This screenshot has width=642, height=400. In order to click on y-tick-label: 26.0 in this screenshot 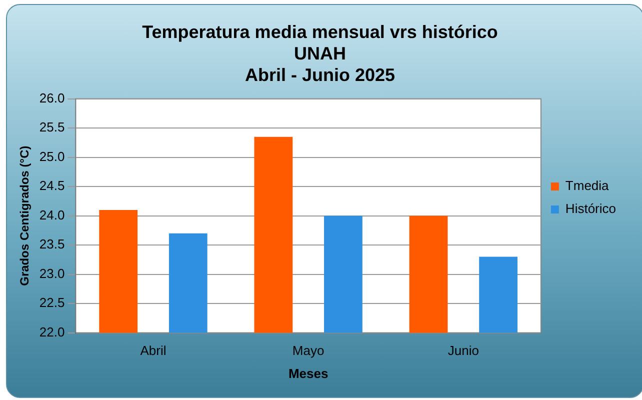, I will do `click(52, 98)`.